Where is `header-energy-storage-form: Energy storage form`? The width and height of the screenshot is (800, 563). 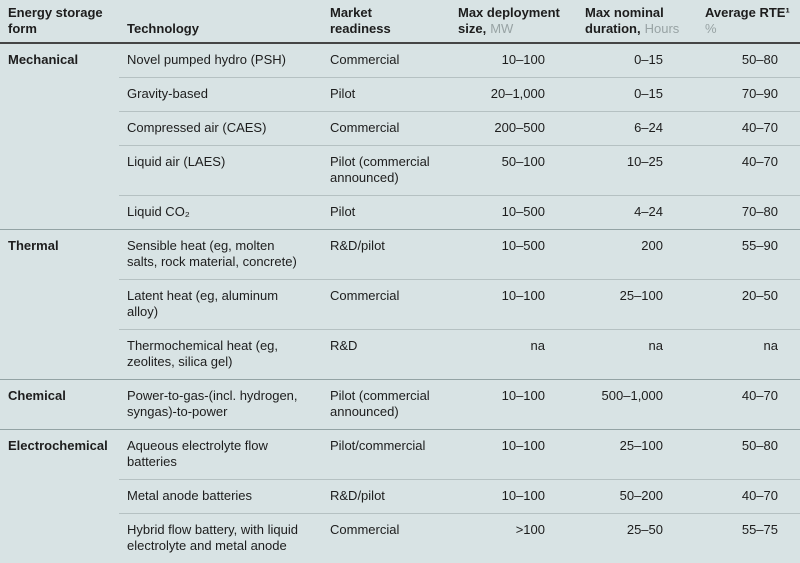 header-energy-storage-form: Energy storage form is located at coordinates (59, 21).